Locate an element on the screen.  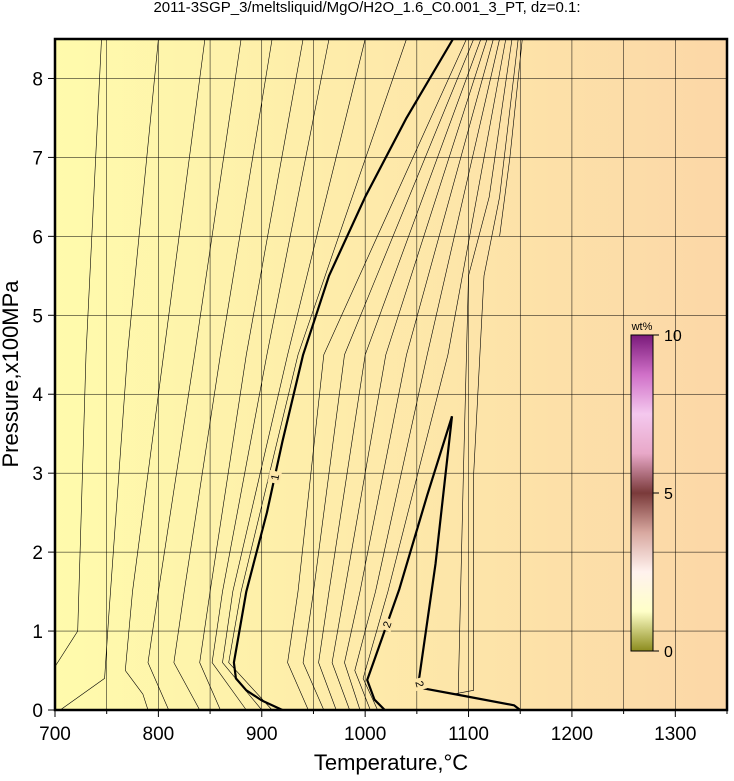
contour-label-group: 1 is located at coordinates (274, 477).